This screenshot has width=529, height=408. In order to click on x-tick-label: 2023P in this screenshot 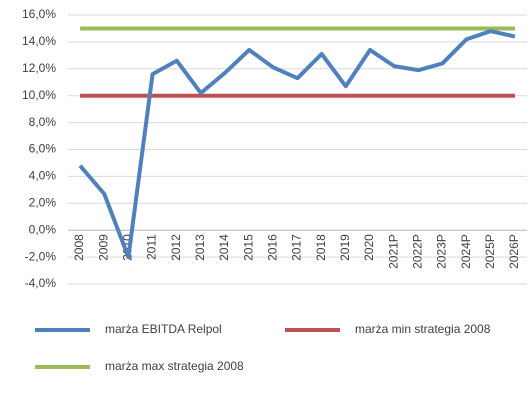, I will do `click(442, 251)`.